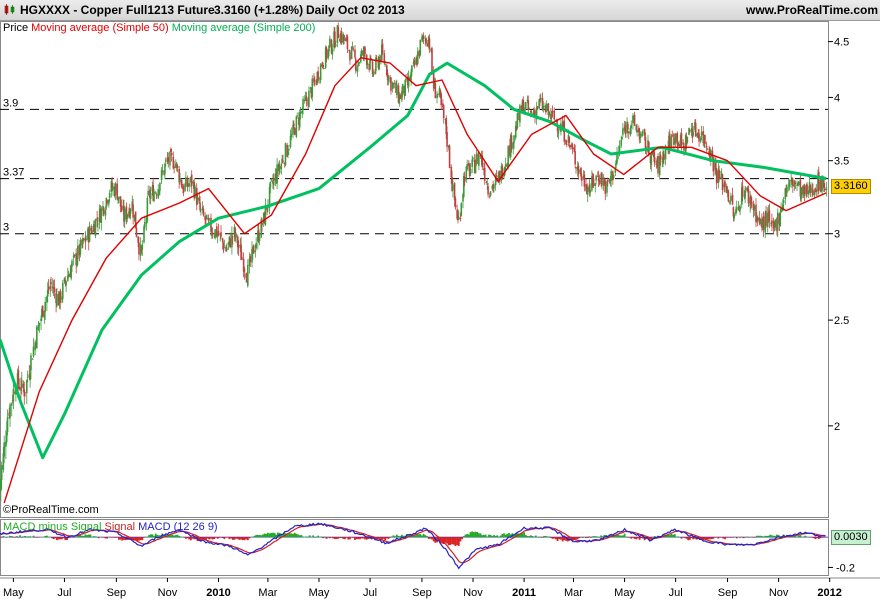 The image size is (880, 600). Describe the element at coordinates (64, 593) in the screenshot. I see `x-tick-label: Jul` at that location.